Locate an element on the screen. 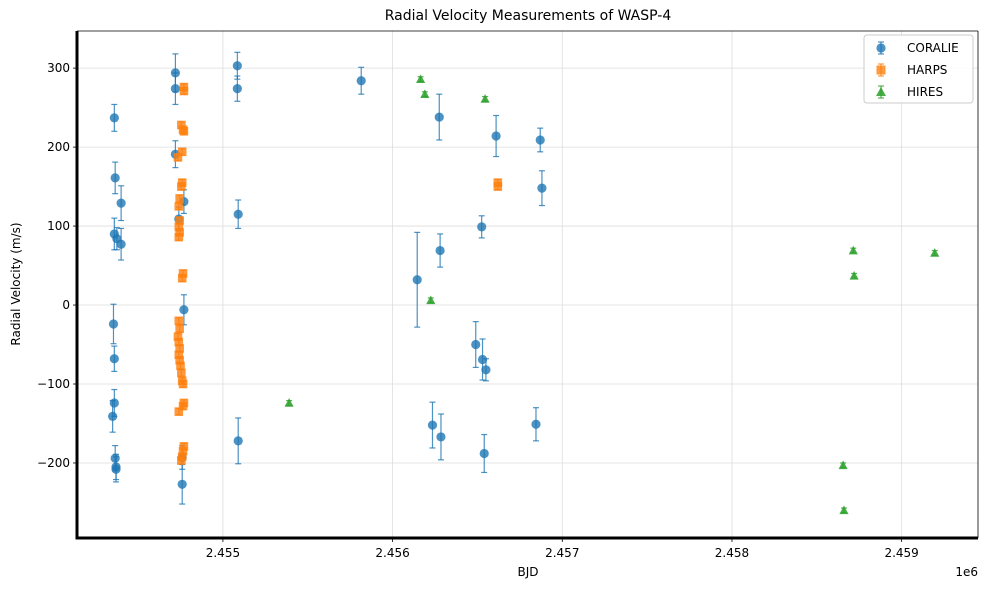 The height and width of the screenshot is (590, 989). x-tick-label: 2.458 is located at coordinates (732, 553).